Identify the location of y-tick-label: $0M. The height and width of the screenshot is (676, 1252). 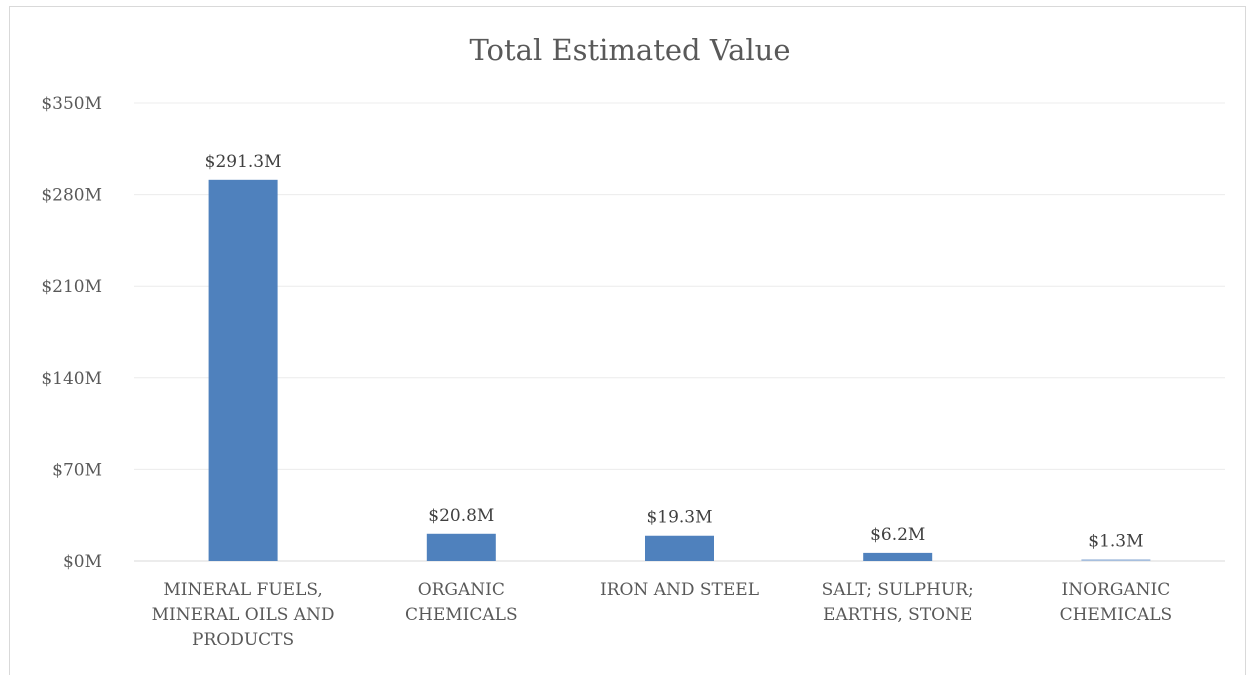
(82, 562).